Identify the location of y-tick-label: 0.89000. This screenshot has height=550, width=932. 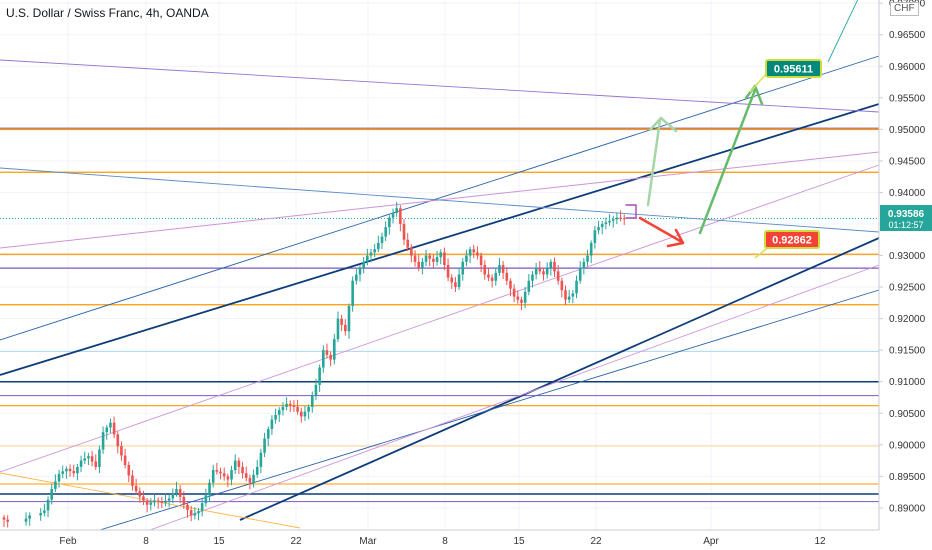
(907, 508).